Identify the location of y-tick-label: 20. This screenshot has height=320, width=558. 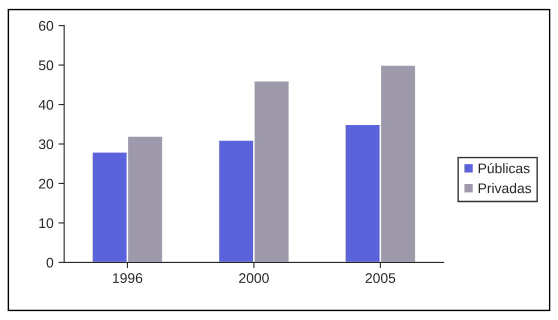
(46, 183).